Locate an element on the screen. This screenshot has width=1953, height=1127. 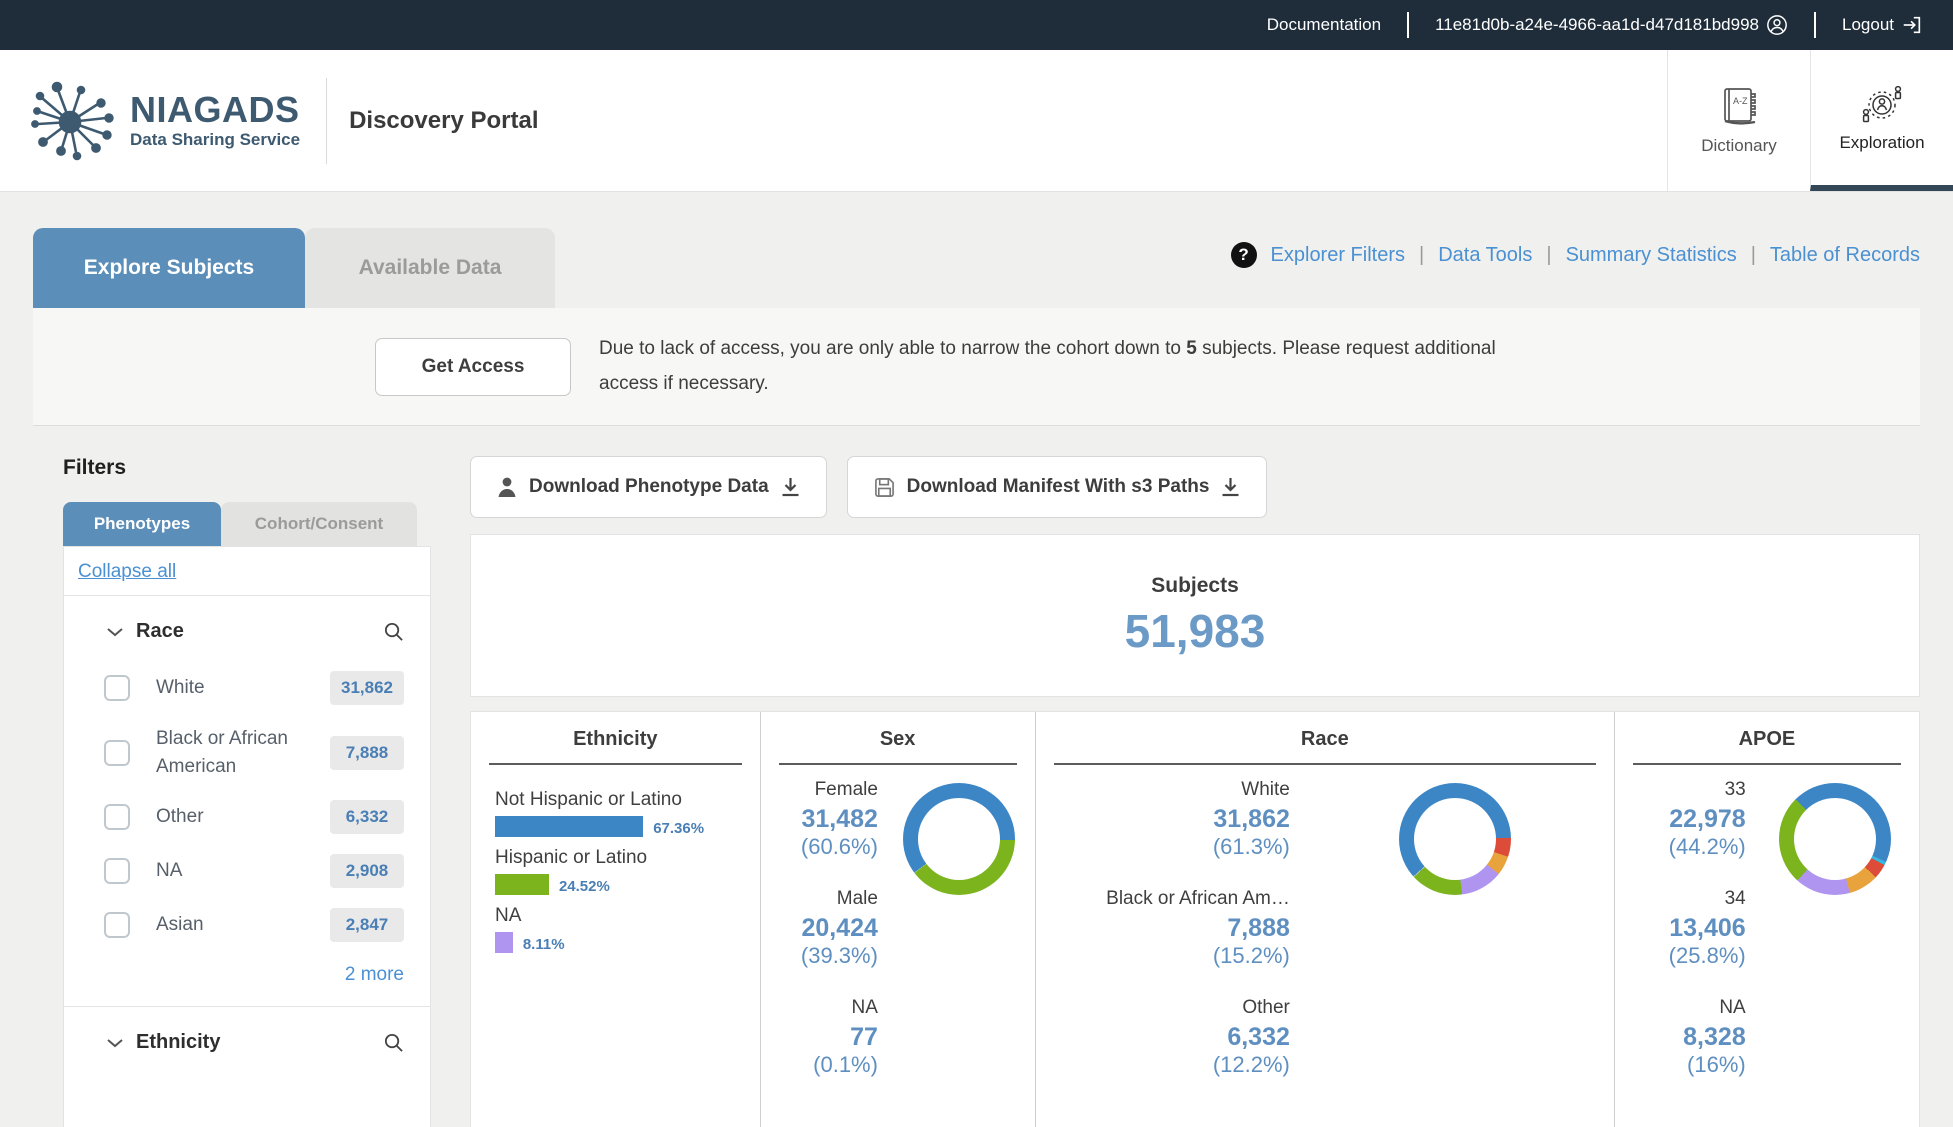
header-divider is located at coordinates (327, 120).